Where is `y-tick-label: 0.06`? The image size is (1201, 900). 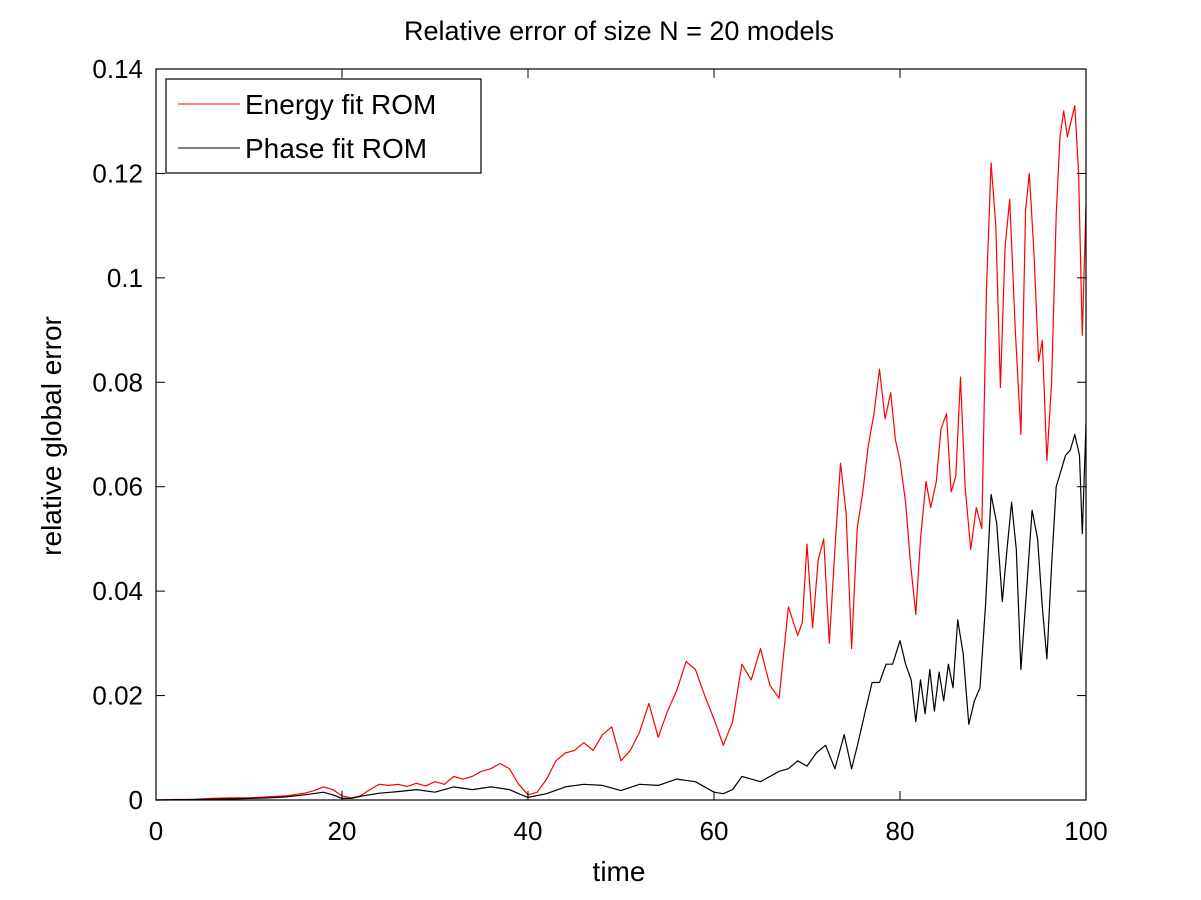
y-tick-label: 0.06 is located at coordinates (117, 487).